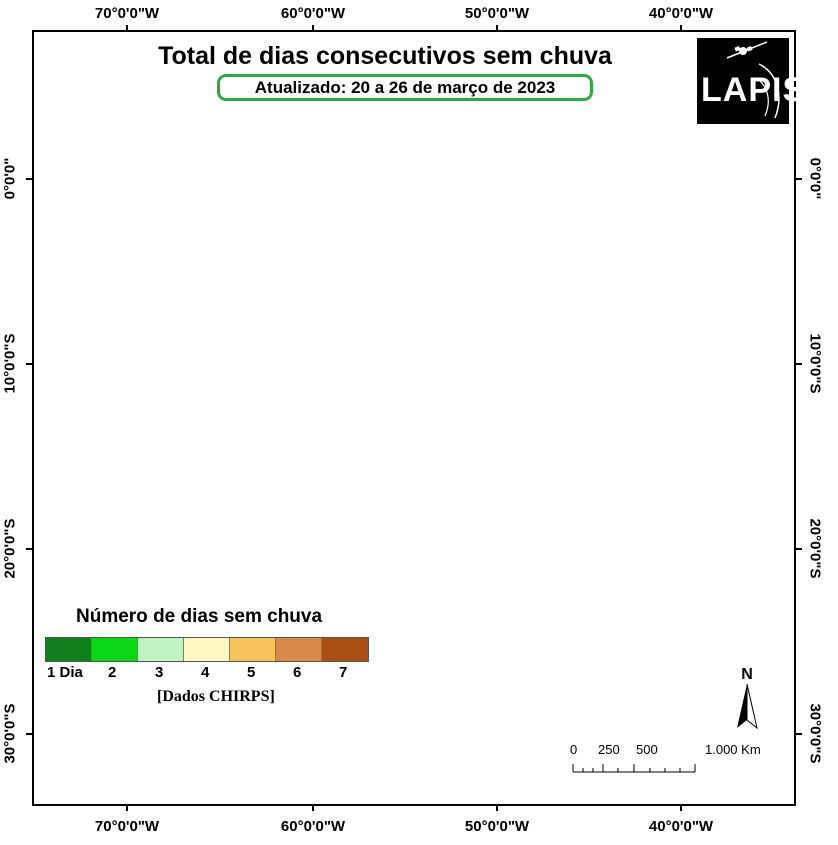  What do you see at coordinates (10, 363) in the screenshot?
I see `lat-label-left: 10°0'0"S` at bounding box center [10, 363].